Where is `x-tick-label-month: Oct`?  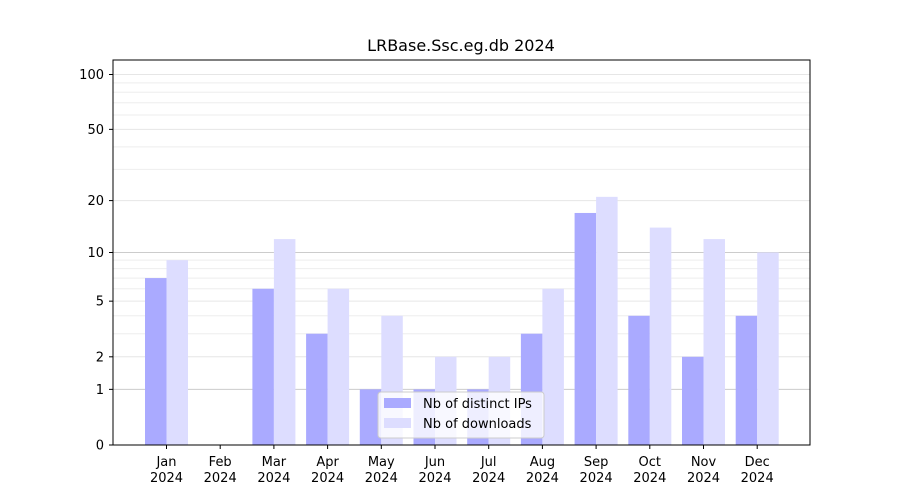 x-tick-label-month: Oct is located at coordinates (650, 462).